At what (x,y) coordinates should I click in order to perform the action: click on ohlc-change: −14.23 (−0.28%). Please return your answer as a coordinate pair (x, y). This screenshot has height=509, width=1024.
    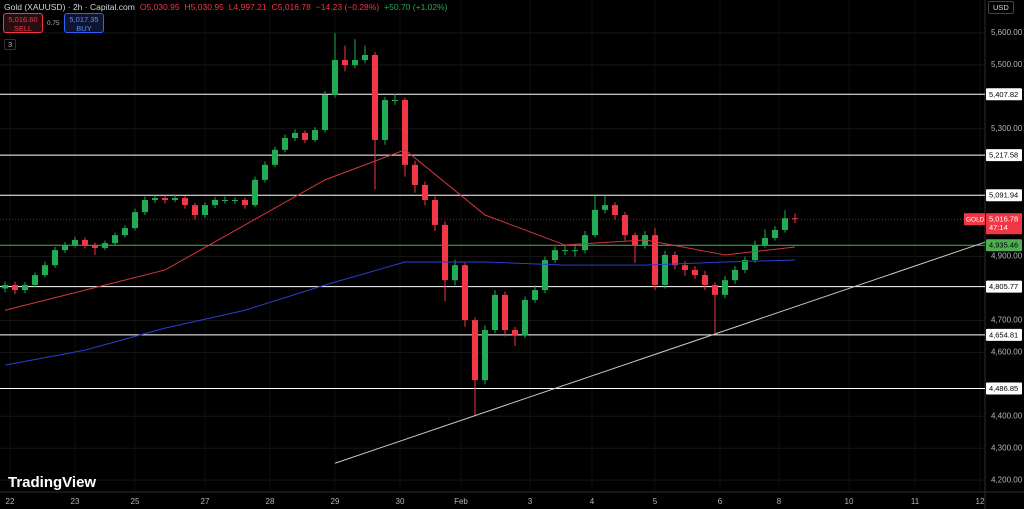
    Looking at the image, I should click on (347, 7).